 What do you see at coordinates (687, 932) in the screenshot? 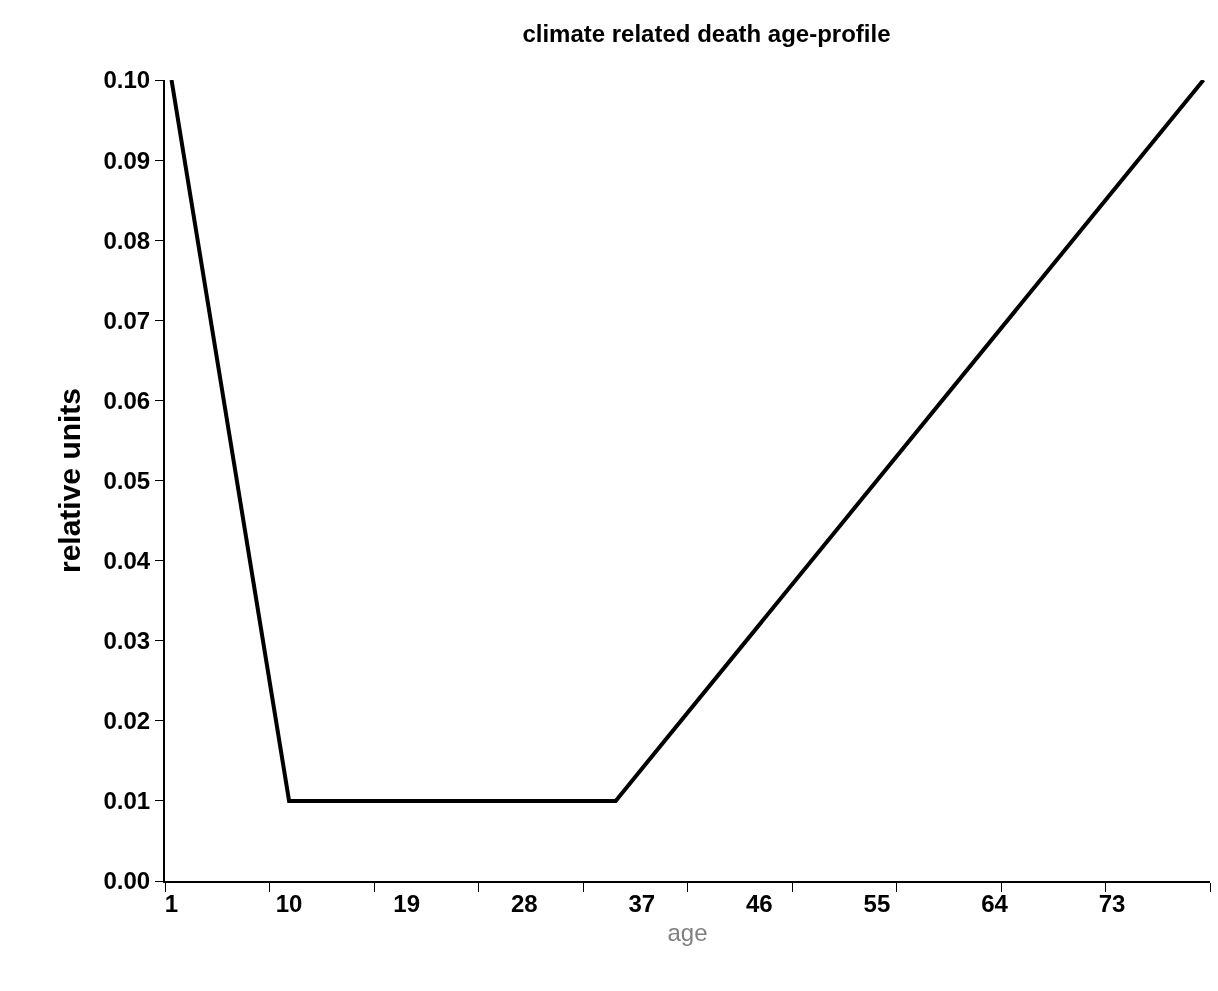
I see `x-axis-title: age` at bounding box center [687, 932].